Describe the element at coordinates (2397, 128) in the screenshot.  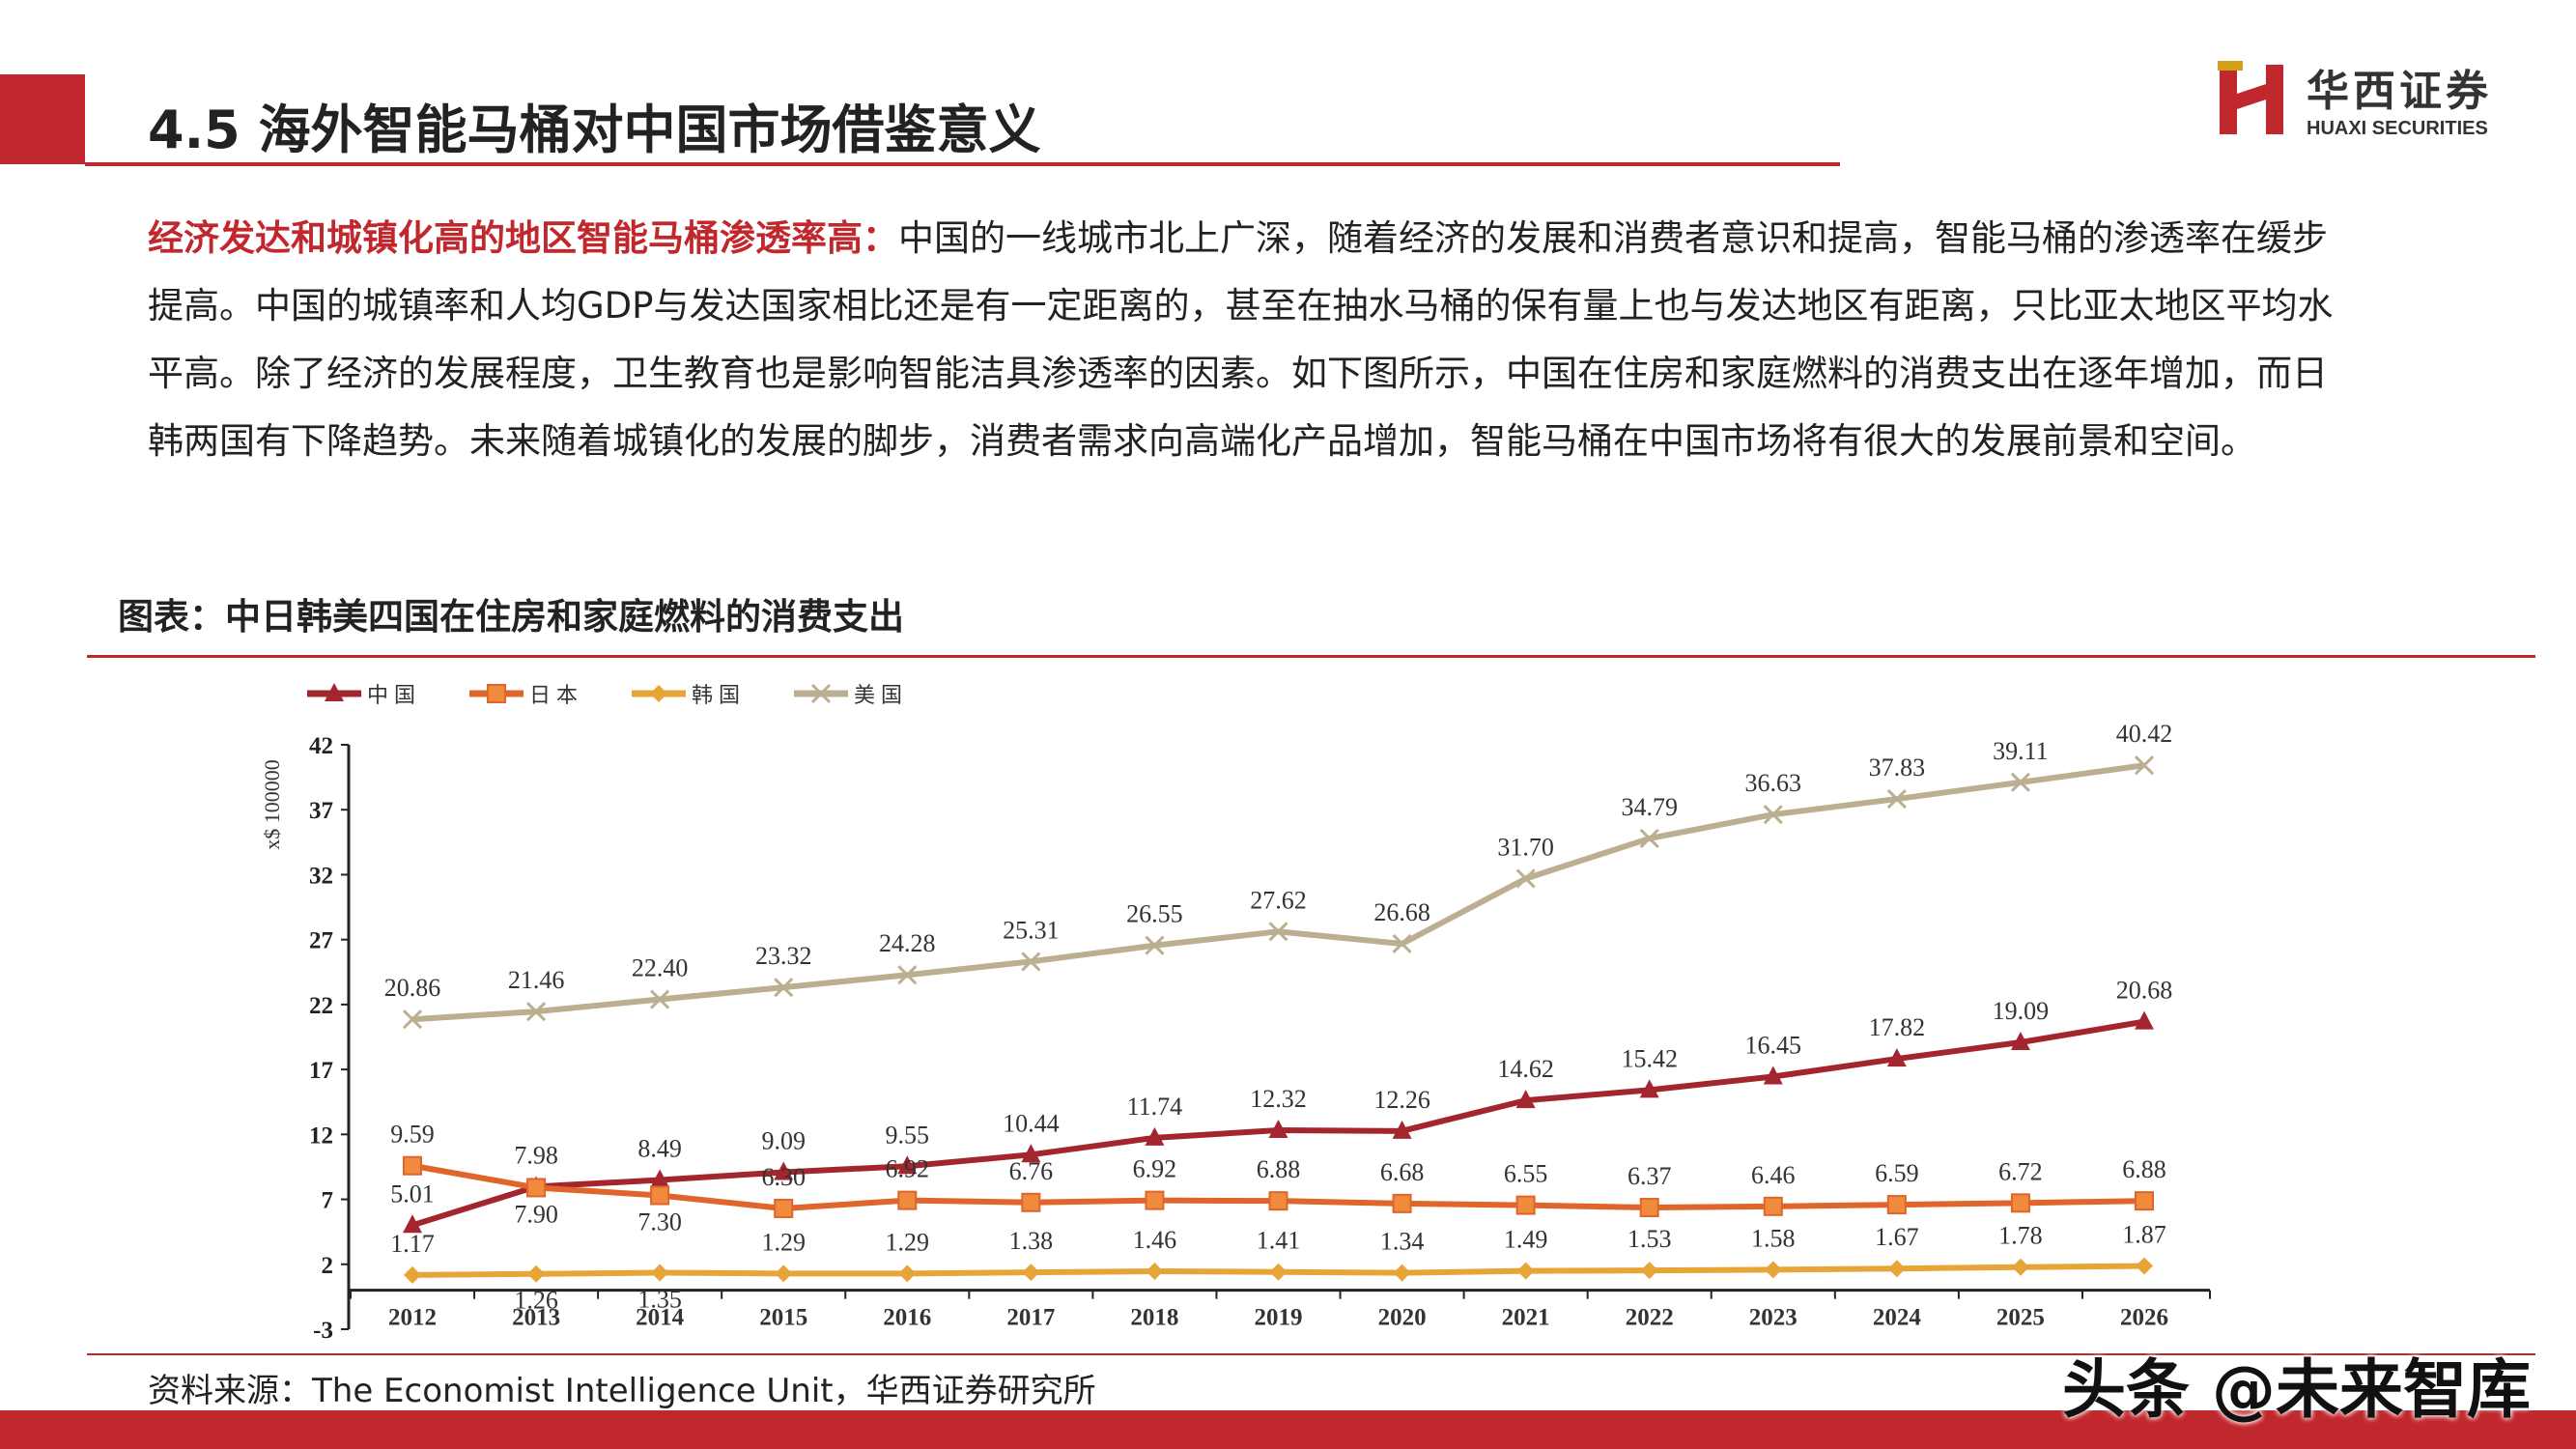
I see `logo-en-text: HUAXI SECURITIES` at that location.